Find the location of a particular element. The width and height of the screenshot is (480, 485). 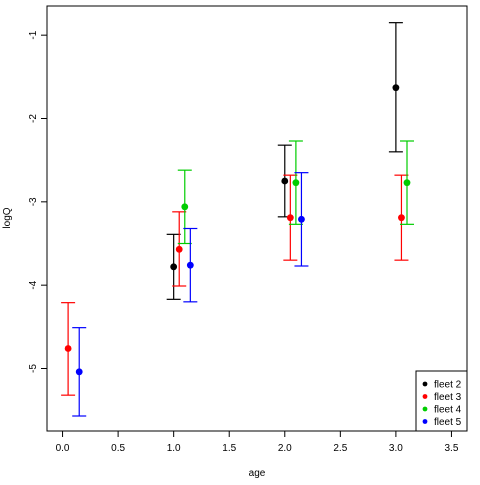

x-tick-label: 1.0 is located at coordinates (174, 448).